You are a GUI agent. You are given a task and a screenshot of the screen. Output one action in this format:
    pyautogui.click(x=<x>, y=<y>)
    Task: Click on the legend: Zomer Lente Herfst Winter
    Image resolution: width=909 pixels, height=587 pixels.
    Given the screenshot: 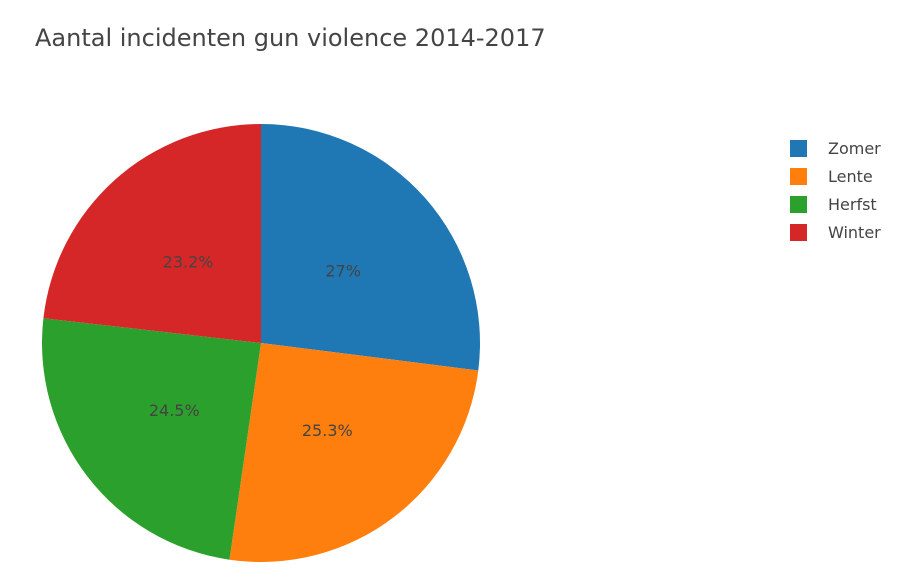 What is the action you would take?
    pyautogui.click(x=835, y=190)
    